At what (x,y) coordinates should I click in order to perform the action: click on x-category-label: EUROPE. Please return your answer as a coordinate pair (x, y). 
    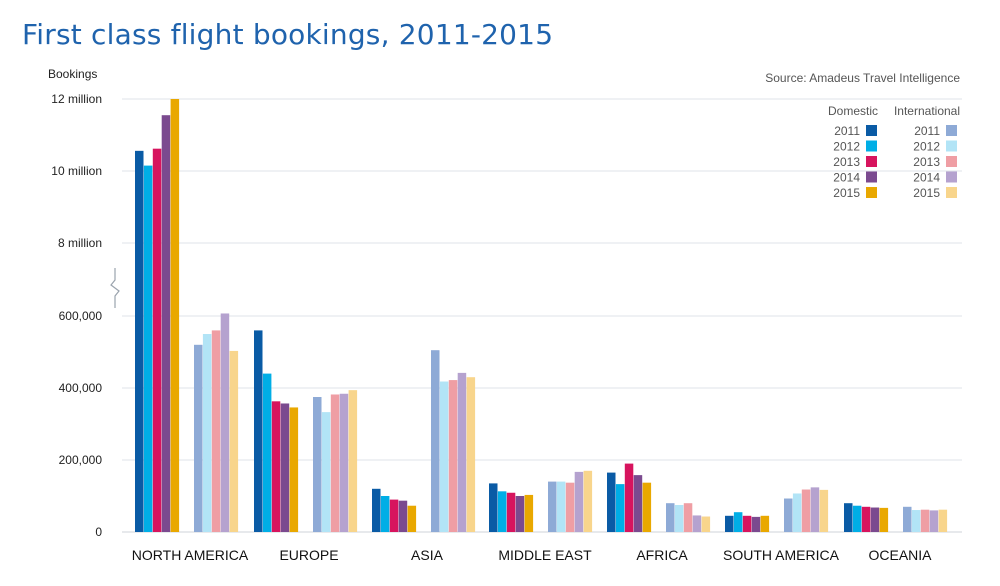
    Looking at the image, I should click on (308, 555).